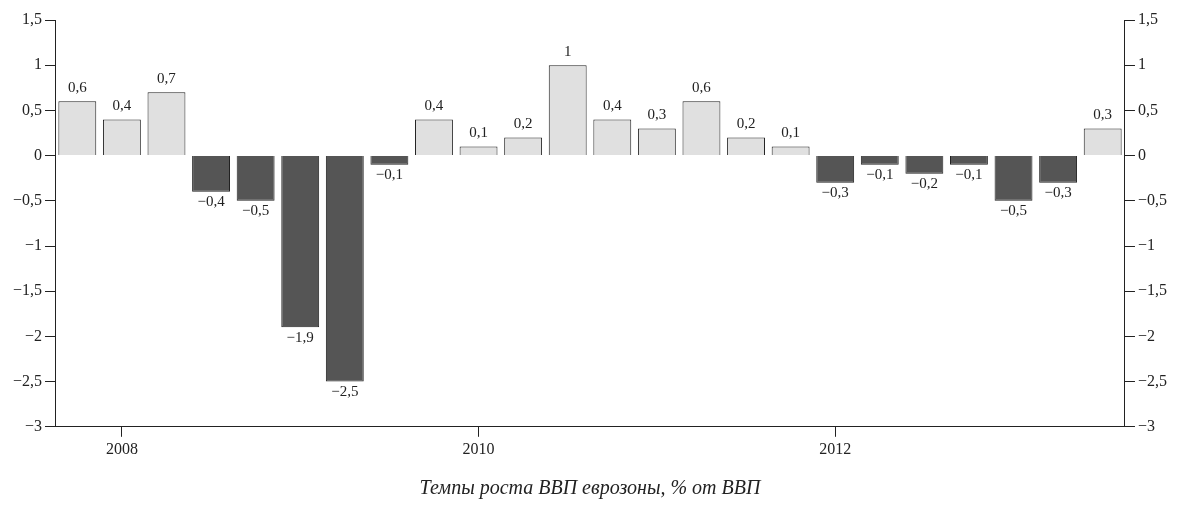 This screenshot has width=1180, height=518. What do you see at coordinates (590, 487) in the screenshot?
I see `text: Темпы роста ВВП еврозоны, % от ВВП` at bounding box center [590, 487].